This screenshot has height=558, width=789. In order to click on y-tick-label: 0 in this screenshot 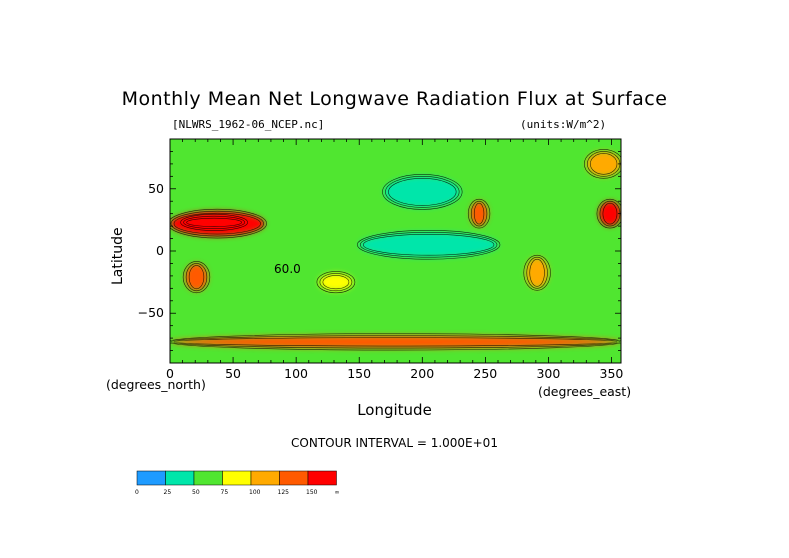, I will do `click(160, 250)`.